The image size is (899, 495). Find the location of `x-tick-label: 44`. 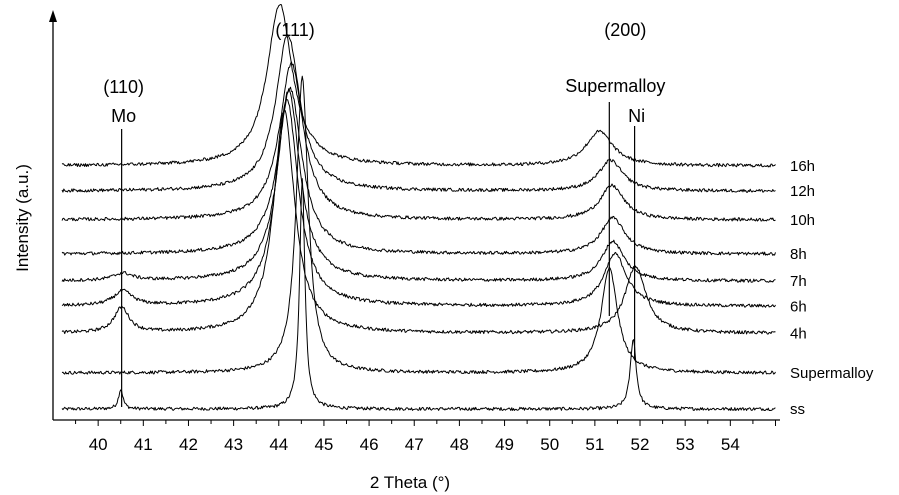

x-tick-label: 44 is located at coordinates (278, 444).